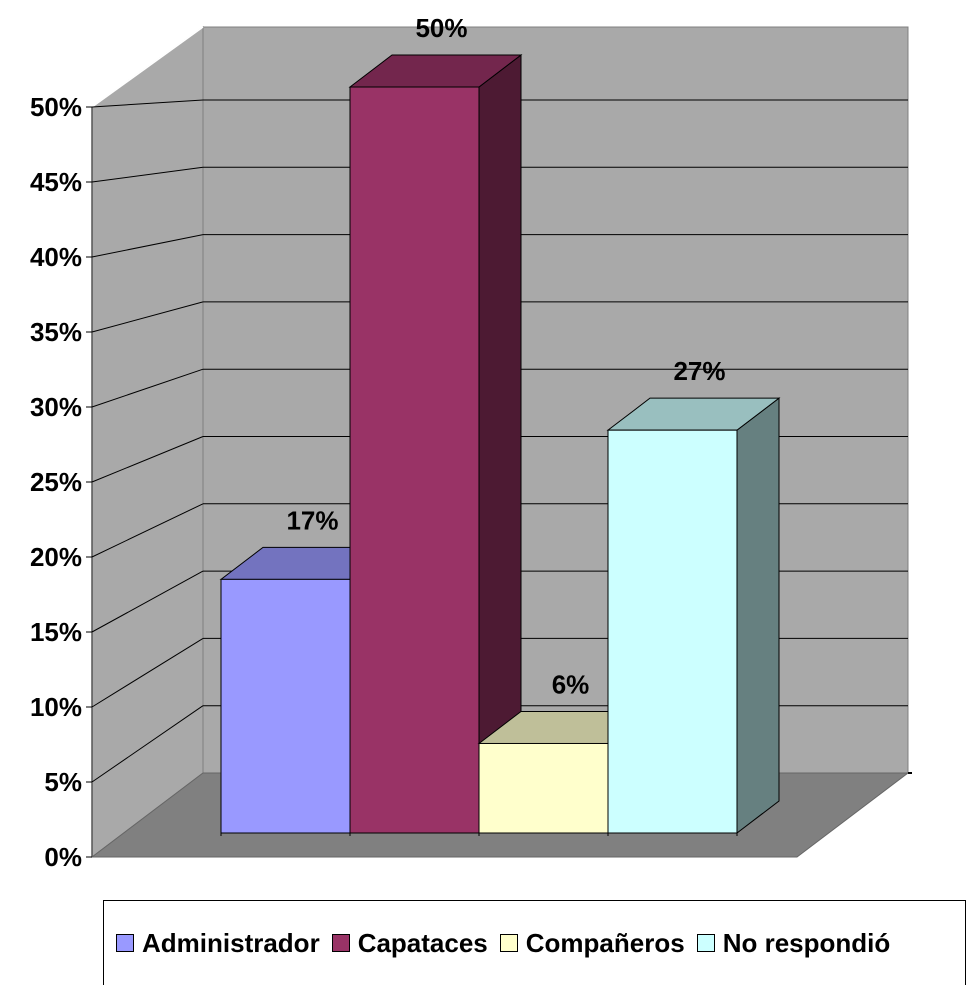  Describe the element at coordinates (56, 557) in the screenshot. I see `y-tick-label: 20%` at that location.